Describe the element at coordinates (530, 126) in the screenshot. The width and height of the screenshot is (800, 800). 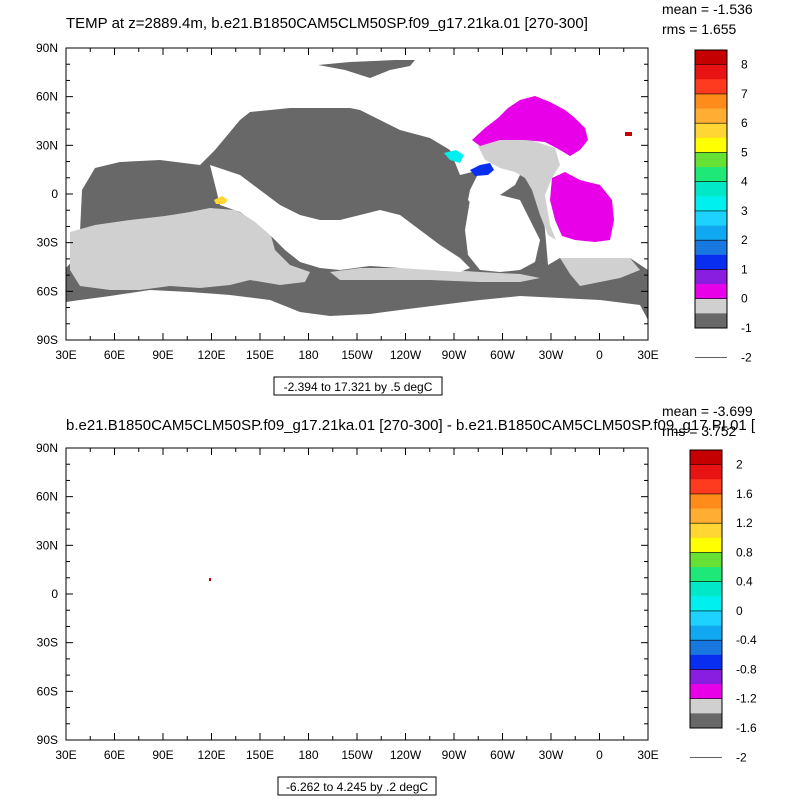
I see `panel1-region-magenta-north` at that location.